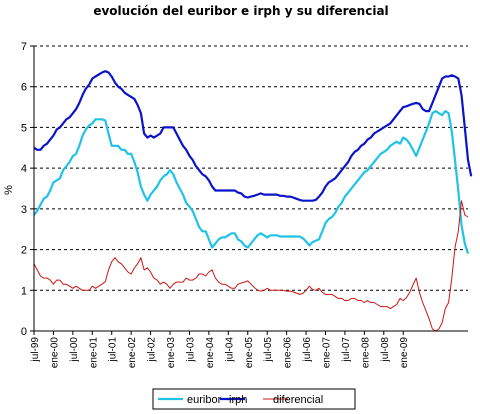 The height and width of the screenshot is (414, 480). I want to click on y-tick-label: 7, so click(24, 47).